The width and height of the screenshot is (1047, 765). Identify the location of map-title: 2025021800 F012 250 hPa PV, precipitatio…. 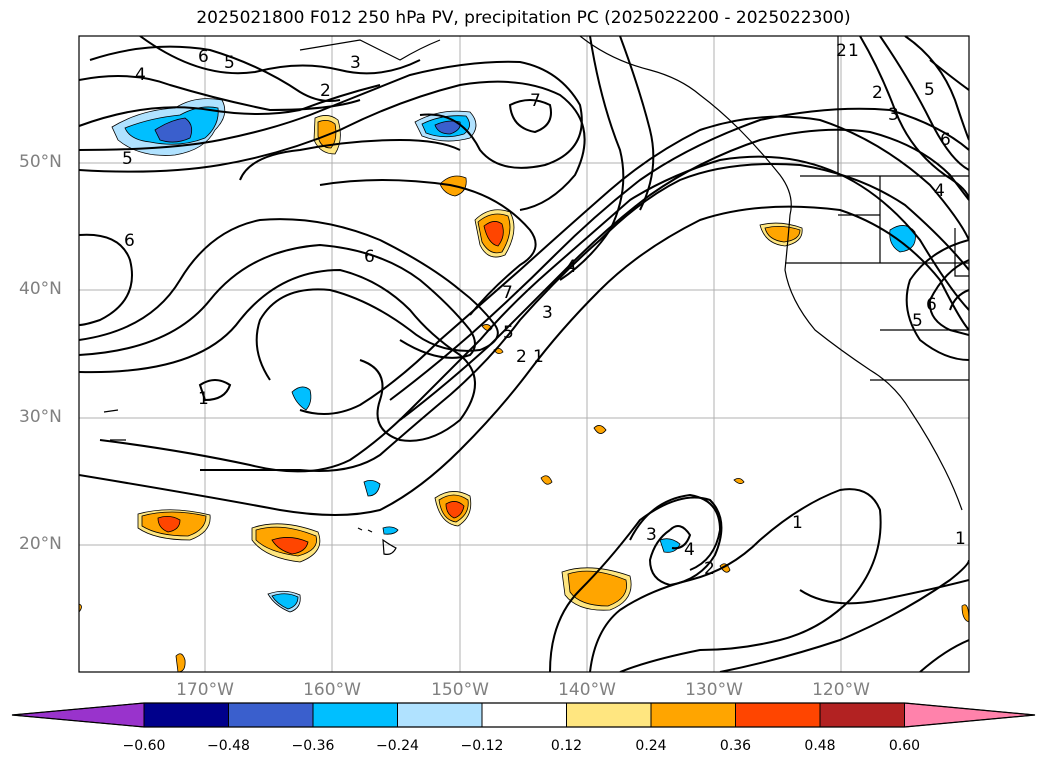
(523, 18).